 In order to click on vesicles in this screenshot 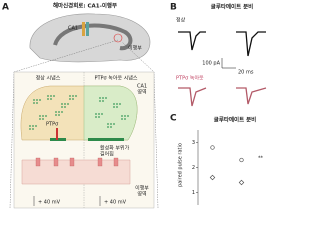, I will do `click(79, 112)`.